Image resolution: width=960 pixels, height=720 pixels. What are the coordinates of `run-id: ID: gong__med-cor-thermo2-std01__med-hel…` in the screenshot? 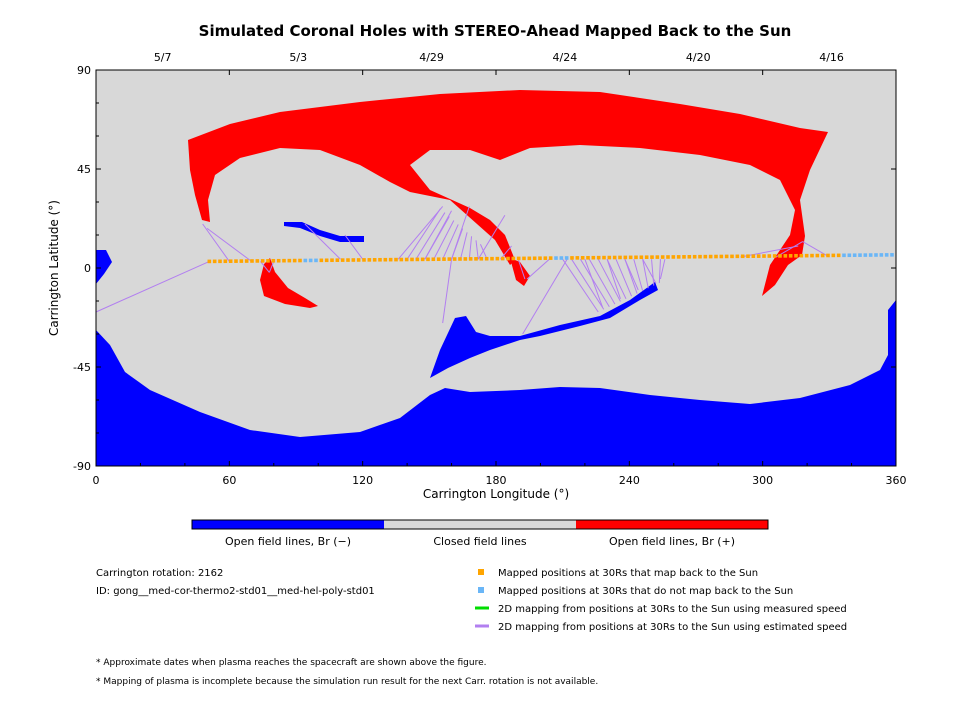 It's located at (235, 591).